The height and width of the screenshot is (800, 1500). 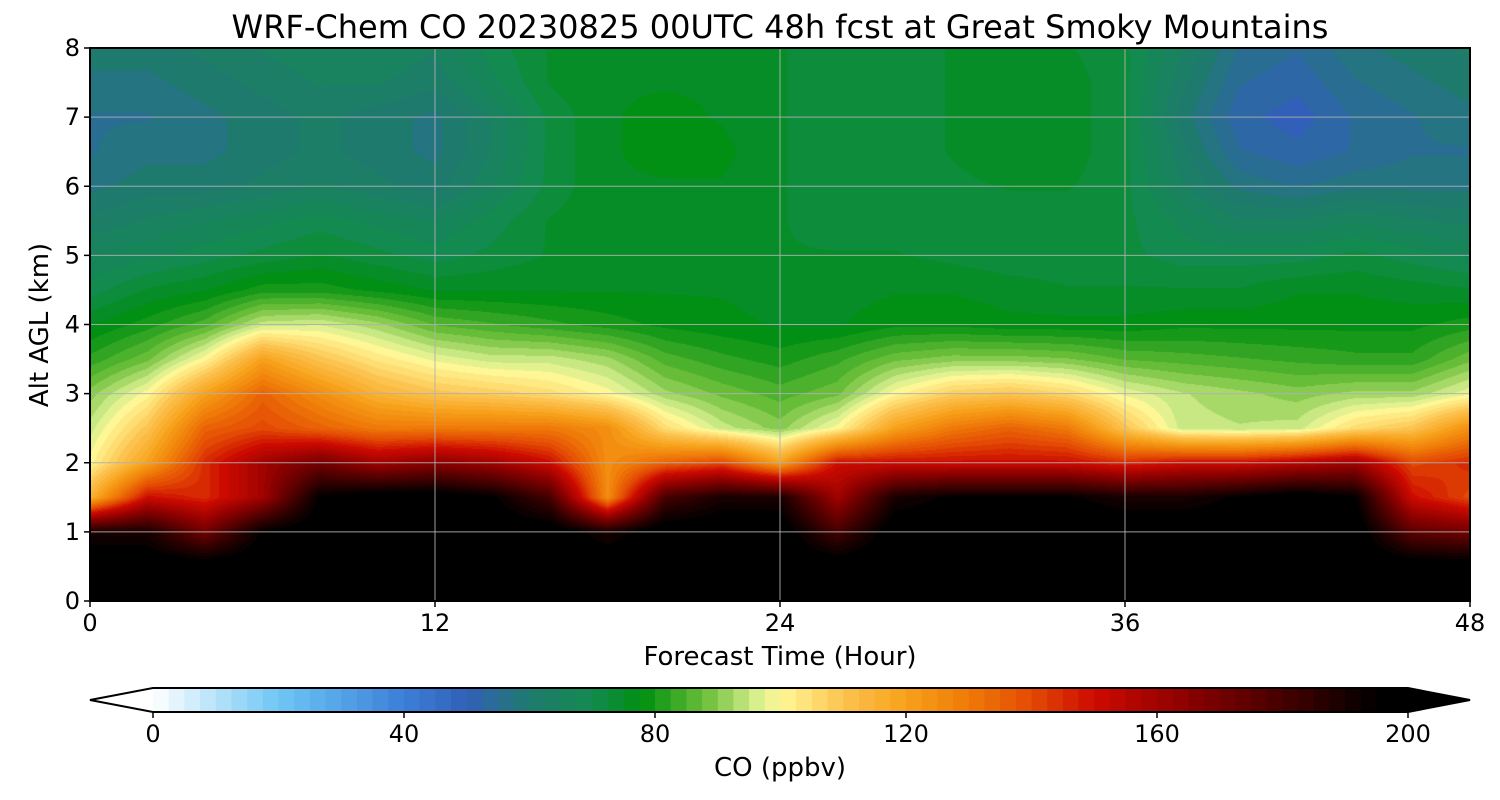 What do you see at coordinates (780, 623) in the screenshot?
I see `x-tick-label: 24` at bounding box center [780, 623].